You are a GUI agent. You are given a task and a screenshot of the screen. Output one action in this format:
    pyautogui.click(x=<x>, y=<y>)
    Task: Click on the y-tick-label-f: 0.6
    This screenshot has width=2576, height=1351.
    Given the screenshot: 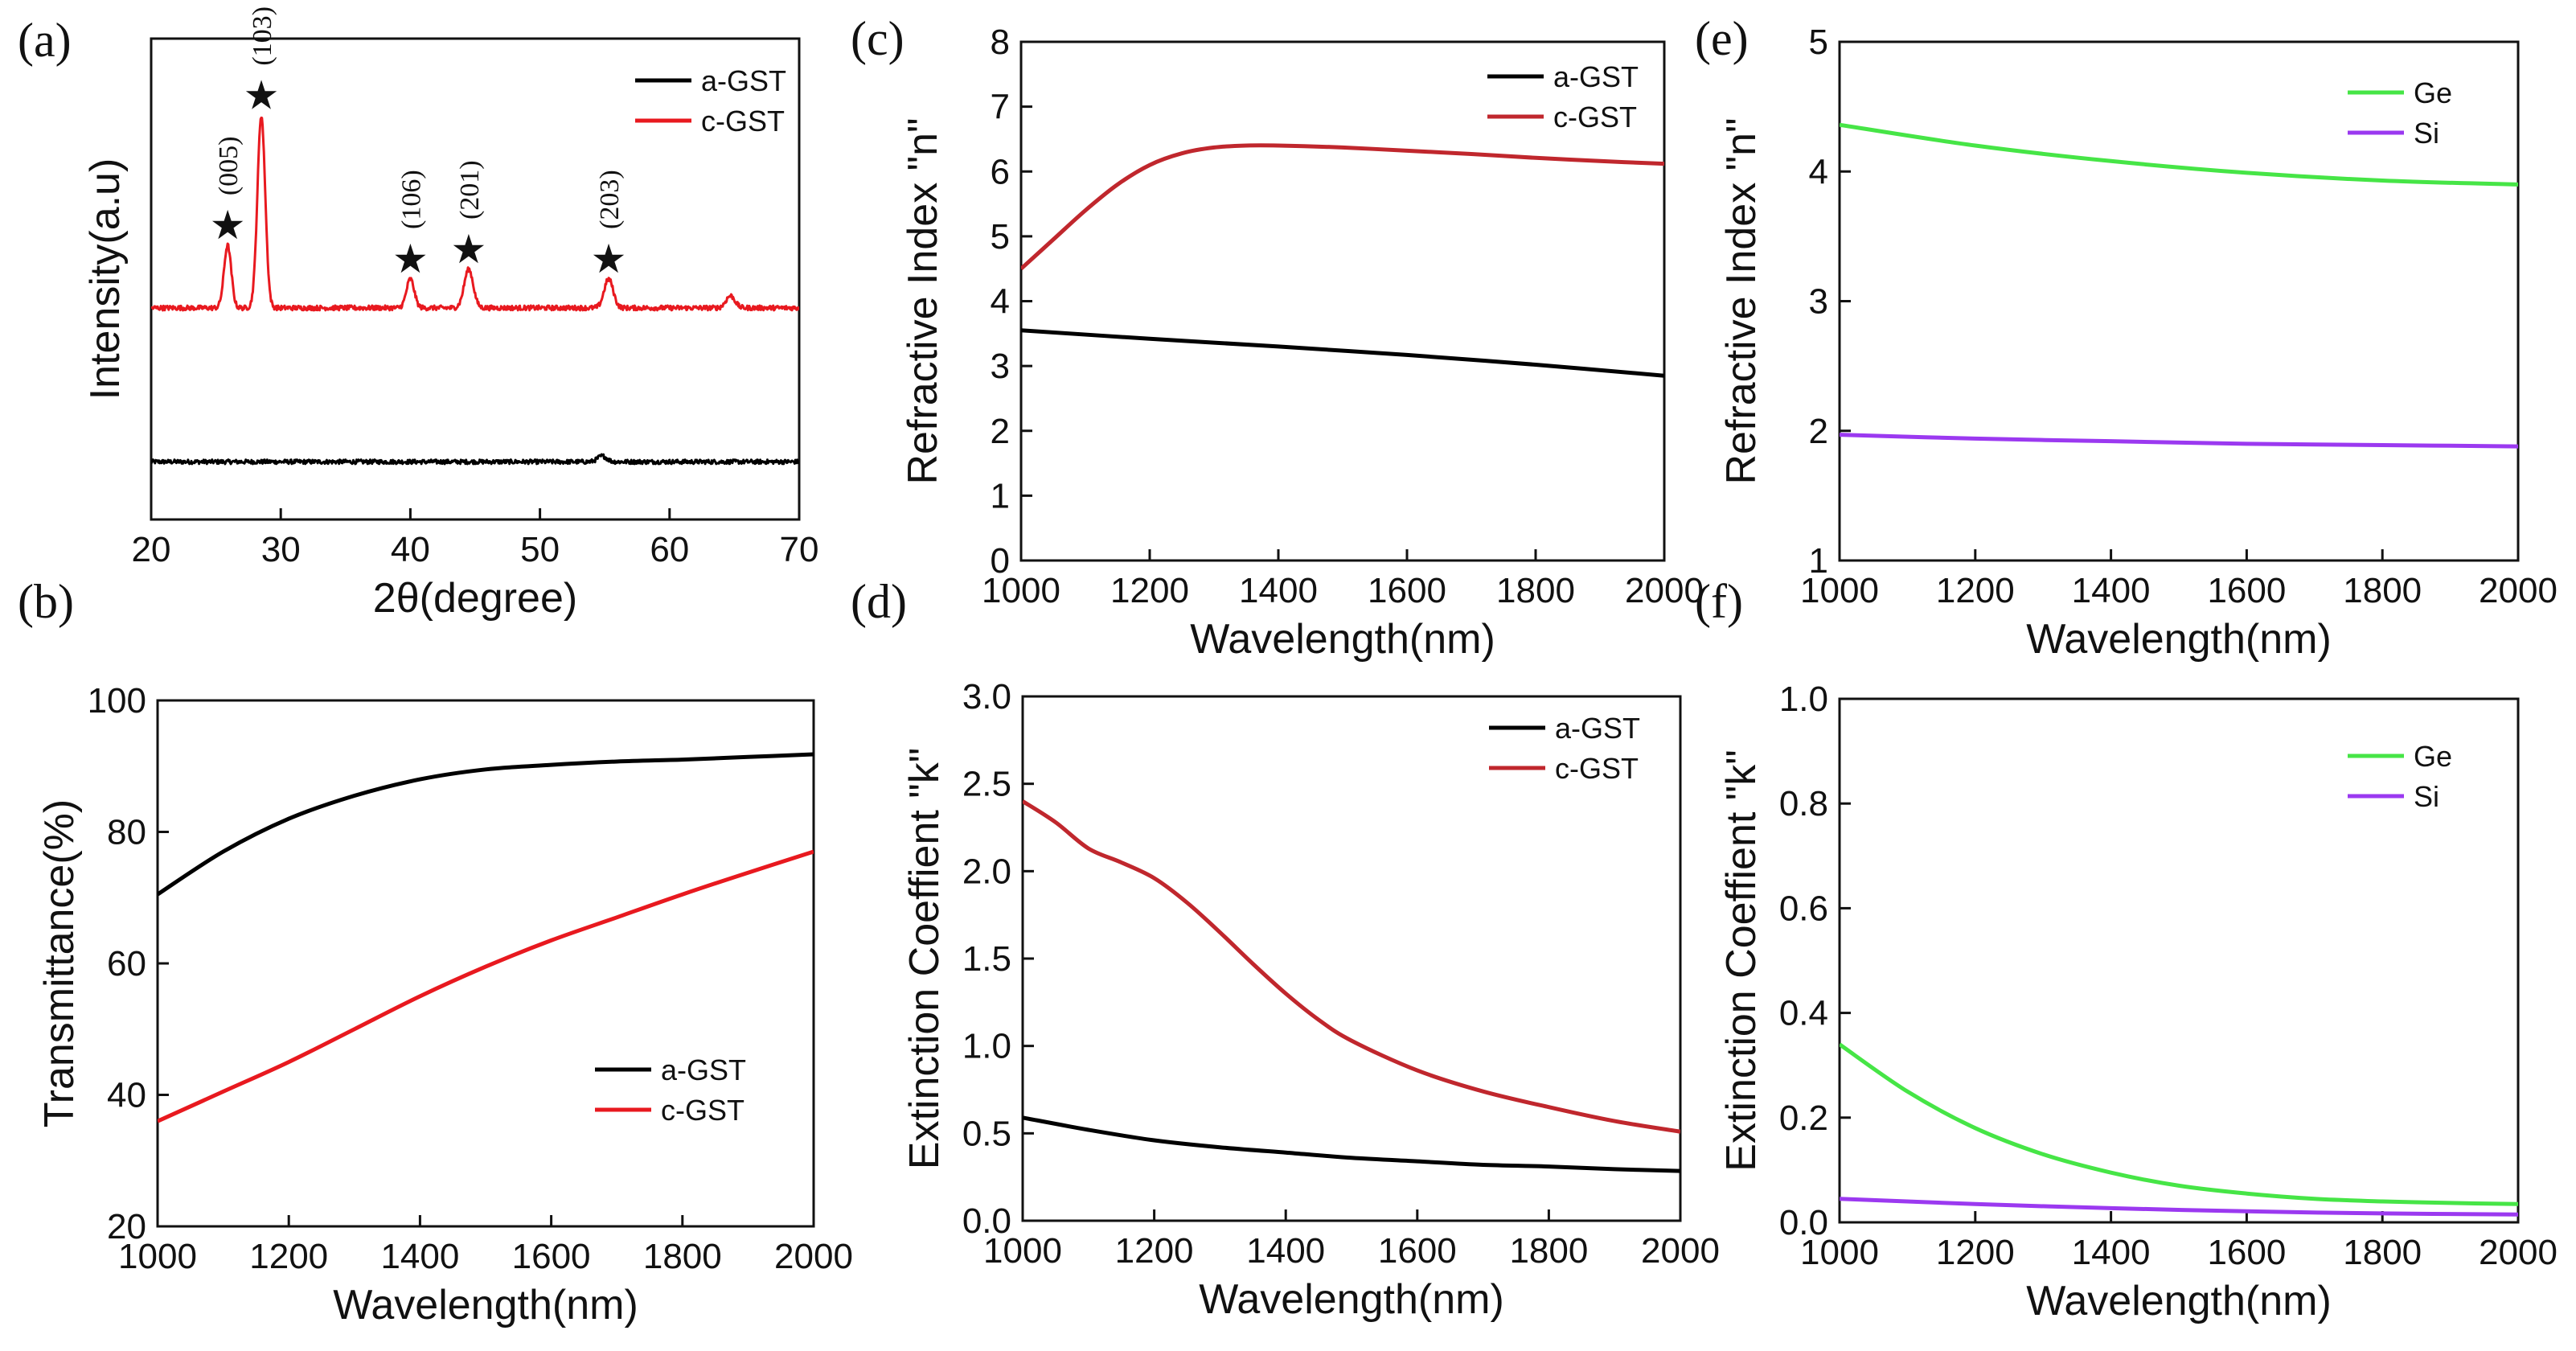 What is the action you would take?
    pyautogui.click(x=1804, y=908)
    